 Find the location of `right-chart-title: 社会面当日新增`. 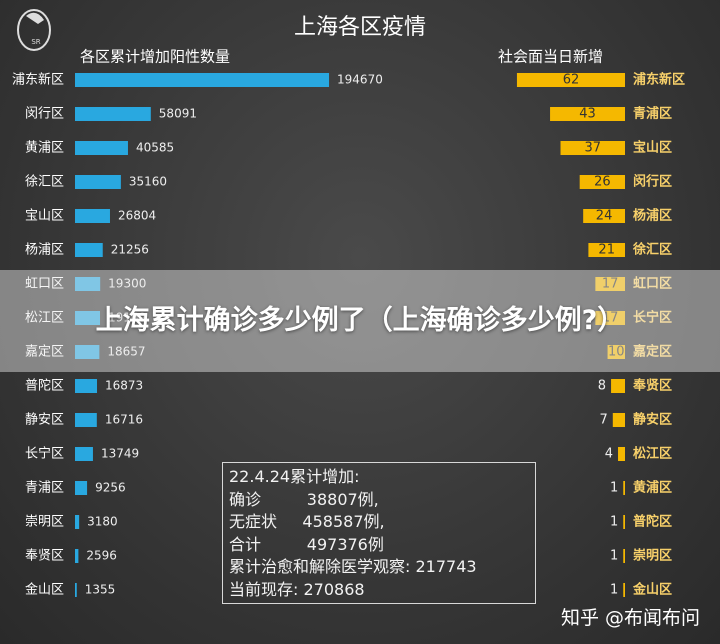

right-chart-title: 社会面当日新增 is located at coordinates (550, 57).